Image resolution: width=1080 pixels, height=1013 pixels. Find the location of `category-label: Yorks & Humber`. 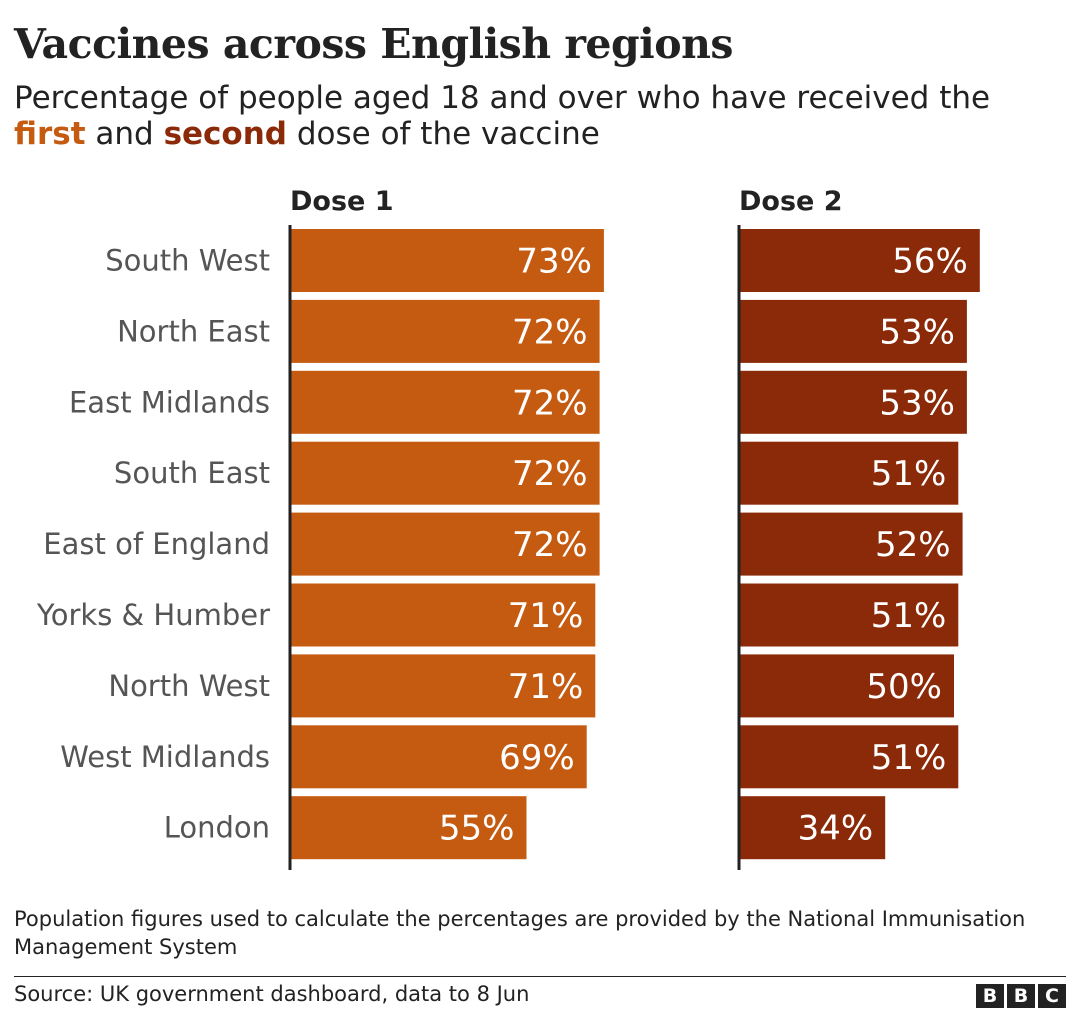

category-label: Yorks & Humber is located at coordinates (153, 615).